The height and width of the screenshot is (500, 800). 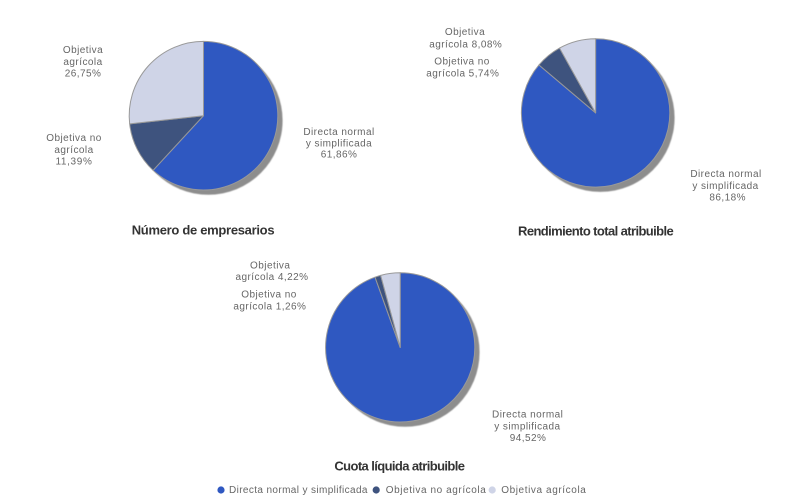 I want to click on svg-text: 26,75%, so click(x=83, y=73).